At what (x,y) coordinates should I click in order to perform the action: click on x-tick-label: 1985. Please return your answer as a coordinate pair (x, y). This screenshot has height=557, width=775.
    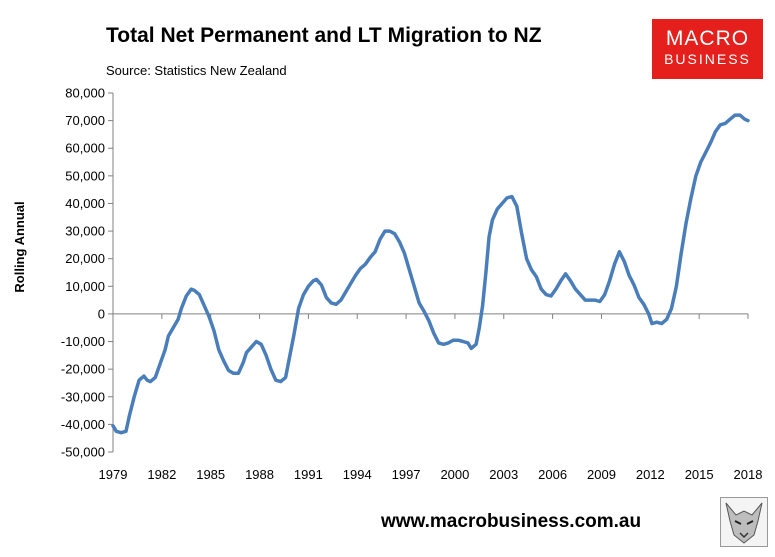
    Looking at the image, I should click on (210, 474).